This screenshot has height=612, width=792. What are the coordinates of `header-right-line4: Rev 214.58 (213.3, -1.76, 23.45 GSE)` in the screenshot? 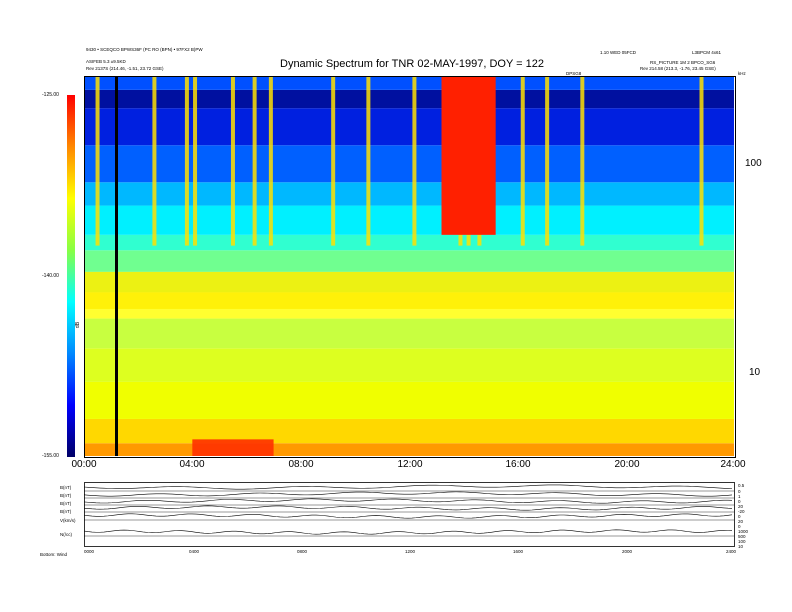 It's located at (678, 68).